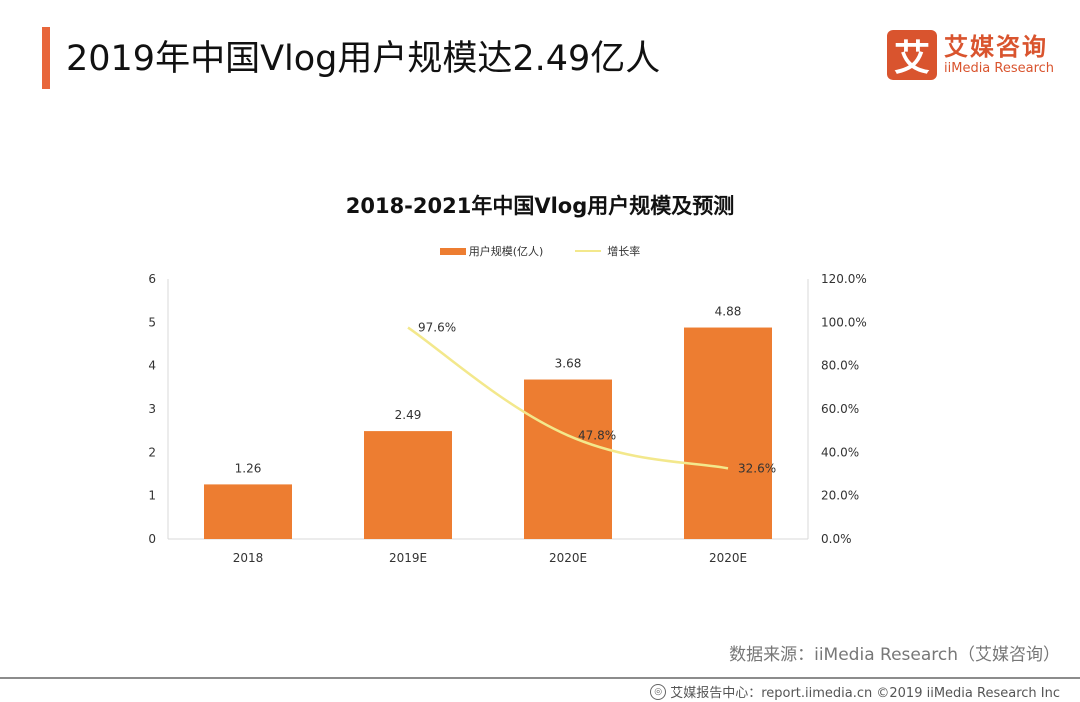  Describe the element at coordinates (248, 558) in the screenshot. I see `x-tick-label: 2018` at that location.